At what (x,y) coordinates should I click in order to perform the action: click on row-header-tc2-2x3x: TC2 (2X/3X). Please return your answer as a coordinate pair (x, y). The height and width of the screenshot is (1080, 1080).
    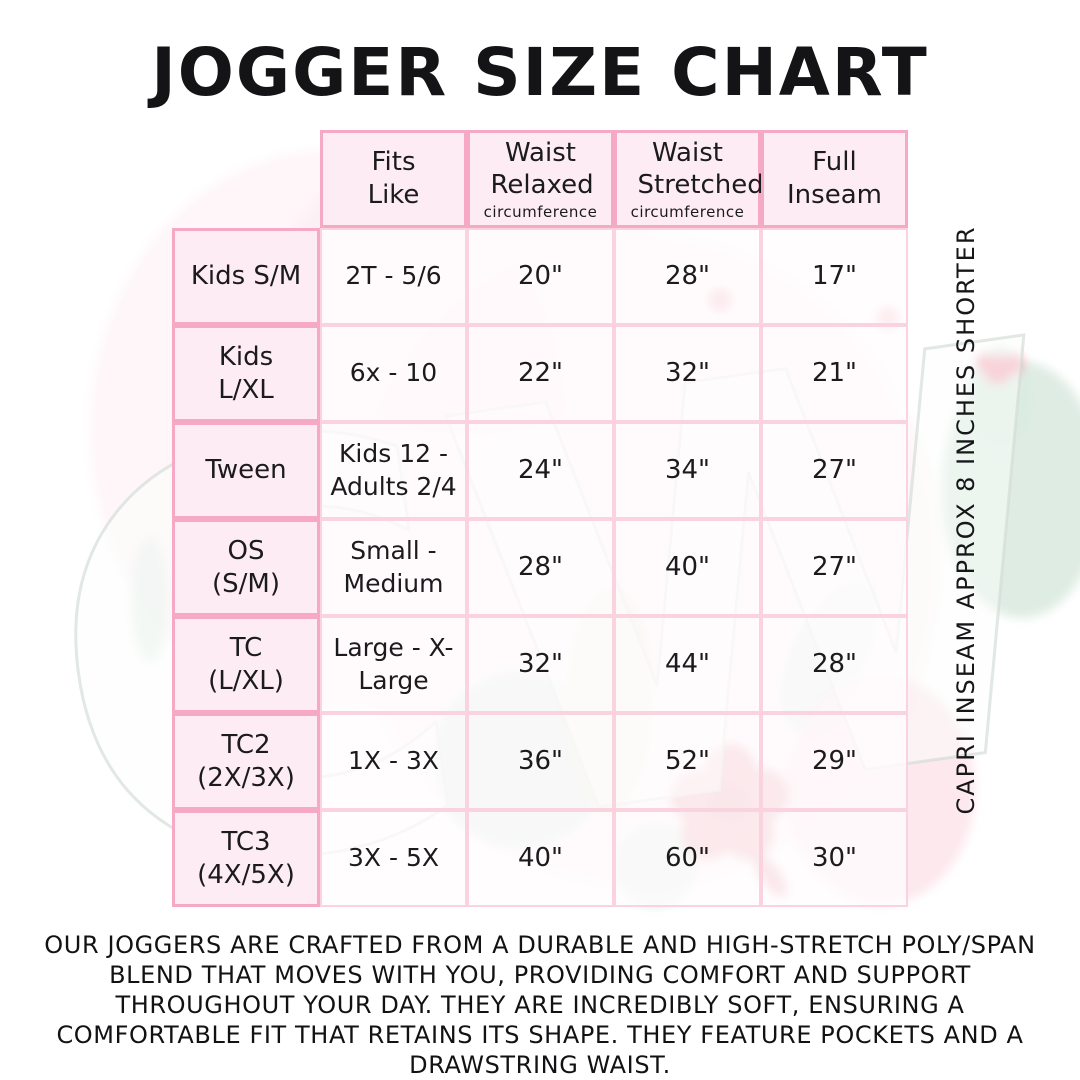
    Looking at the image, I should click on (246, 761).